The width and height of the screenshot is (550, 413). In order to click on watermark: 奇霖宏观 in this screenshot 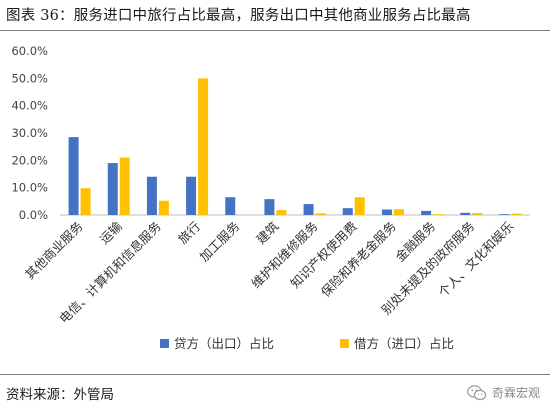, I will do `click(503, 392)`.